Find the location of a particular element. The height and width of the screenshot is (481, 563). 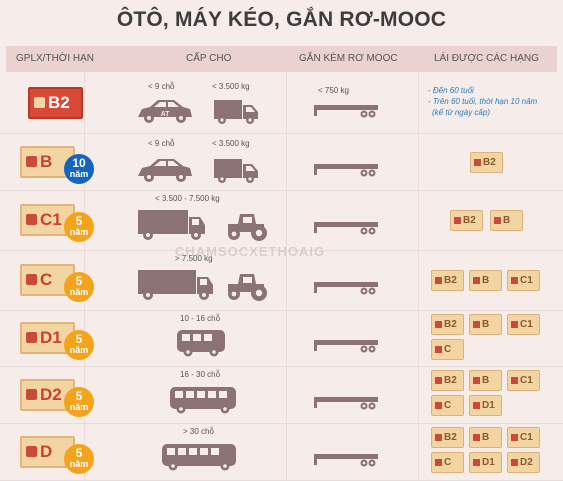

table-row: D1 5 năm 10 - 16 chỗ B2 B C1 C is located at coordinates (281, 338).